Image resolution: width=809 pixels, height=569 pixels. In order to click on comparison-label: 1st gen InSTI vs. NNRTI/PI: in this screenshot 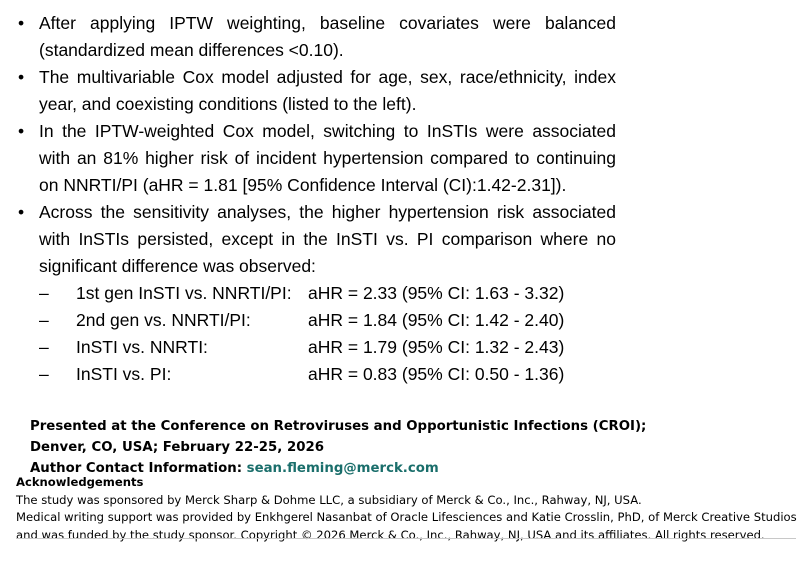, I will do `click(184, 293)`.